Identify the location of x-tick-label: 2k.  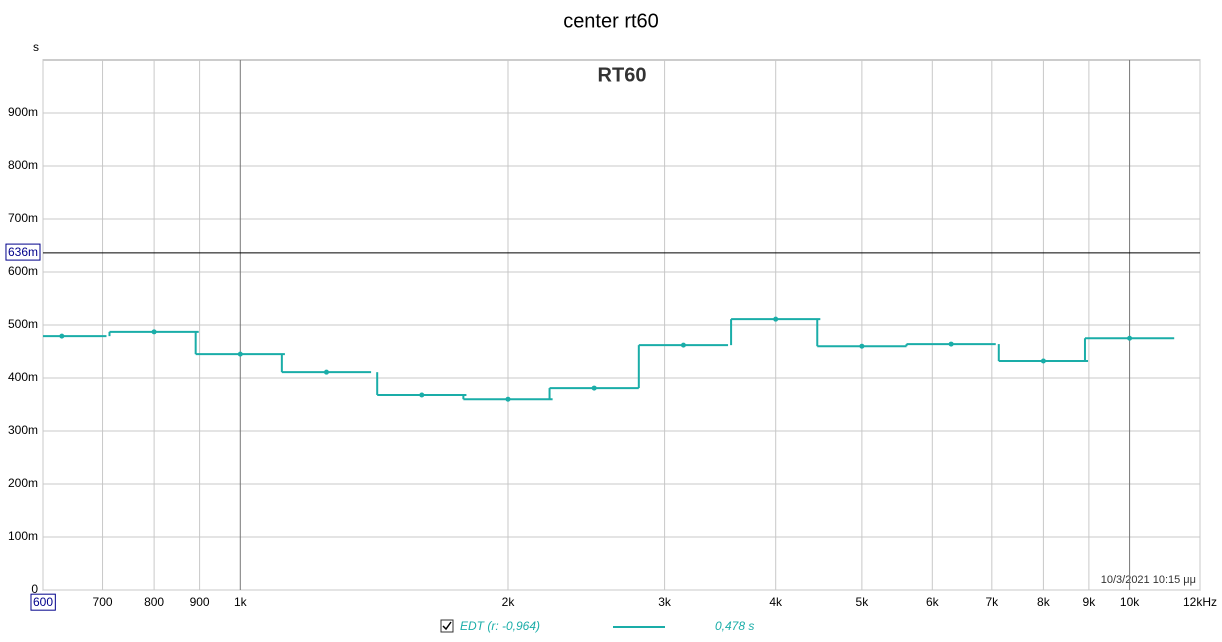
(509, 602).